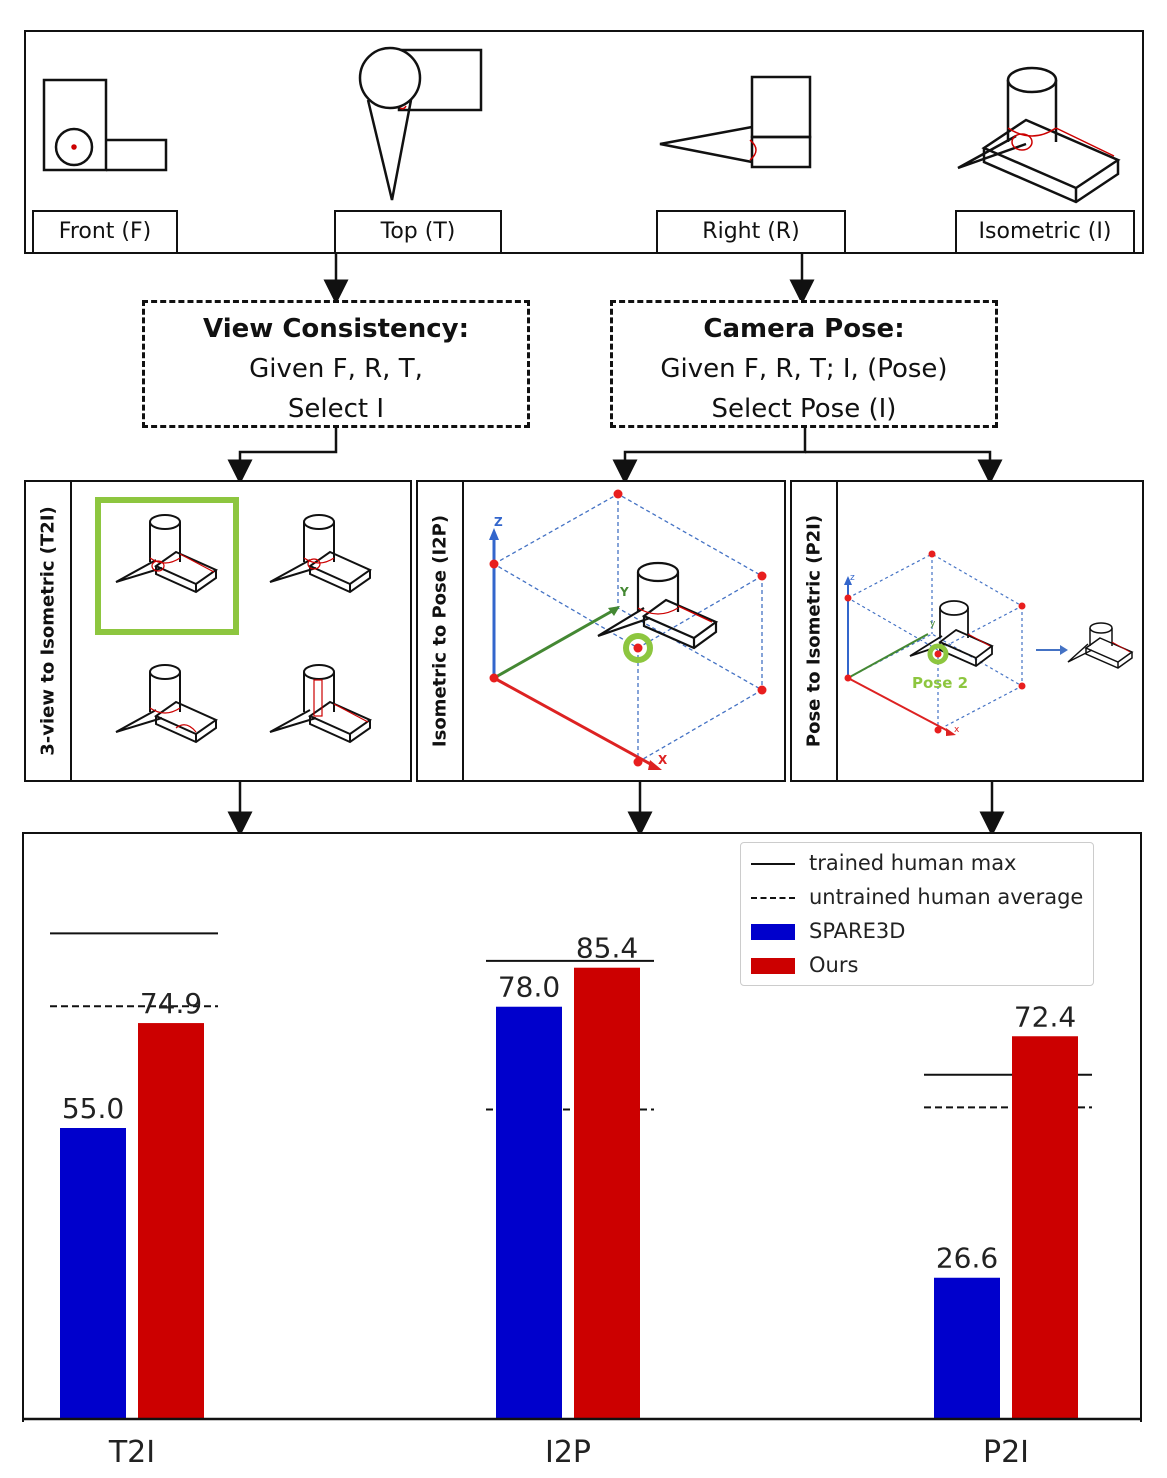 The height and width of the screenshot is (1478, 1167). I want to click on camera-pose-title: Camera Pose:, so click(804, 329).